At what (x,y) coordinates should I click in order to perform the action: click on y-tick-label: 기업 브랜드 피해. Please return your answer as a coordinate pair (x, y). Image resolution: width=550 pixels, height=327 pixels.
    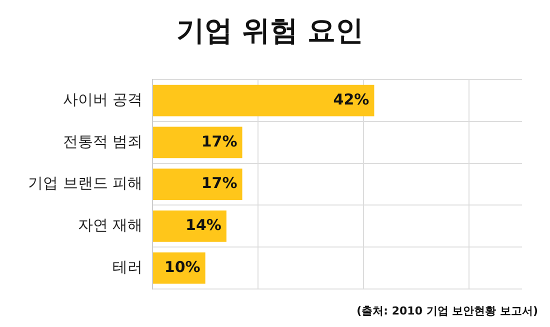
    Looking at the image, I should click on (85, 183).